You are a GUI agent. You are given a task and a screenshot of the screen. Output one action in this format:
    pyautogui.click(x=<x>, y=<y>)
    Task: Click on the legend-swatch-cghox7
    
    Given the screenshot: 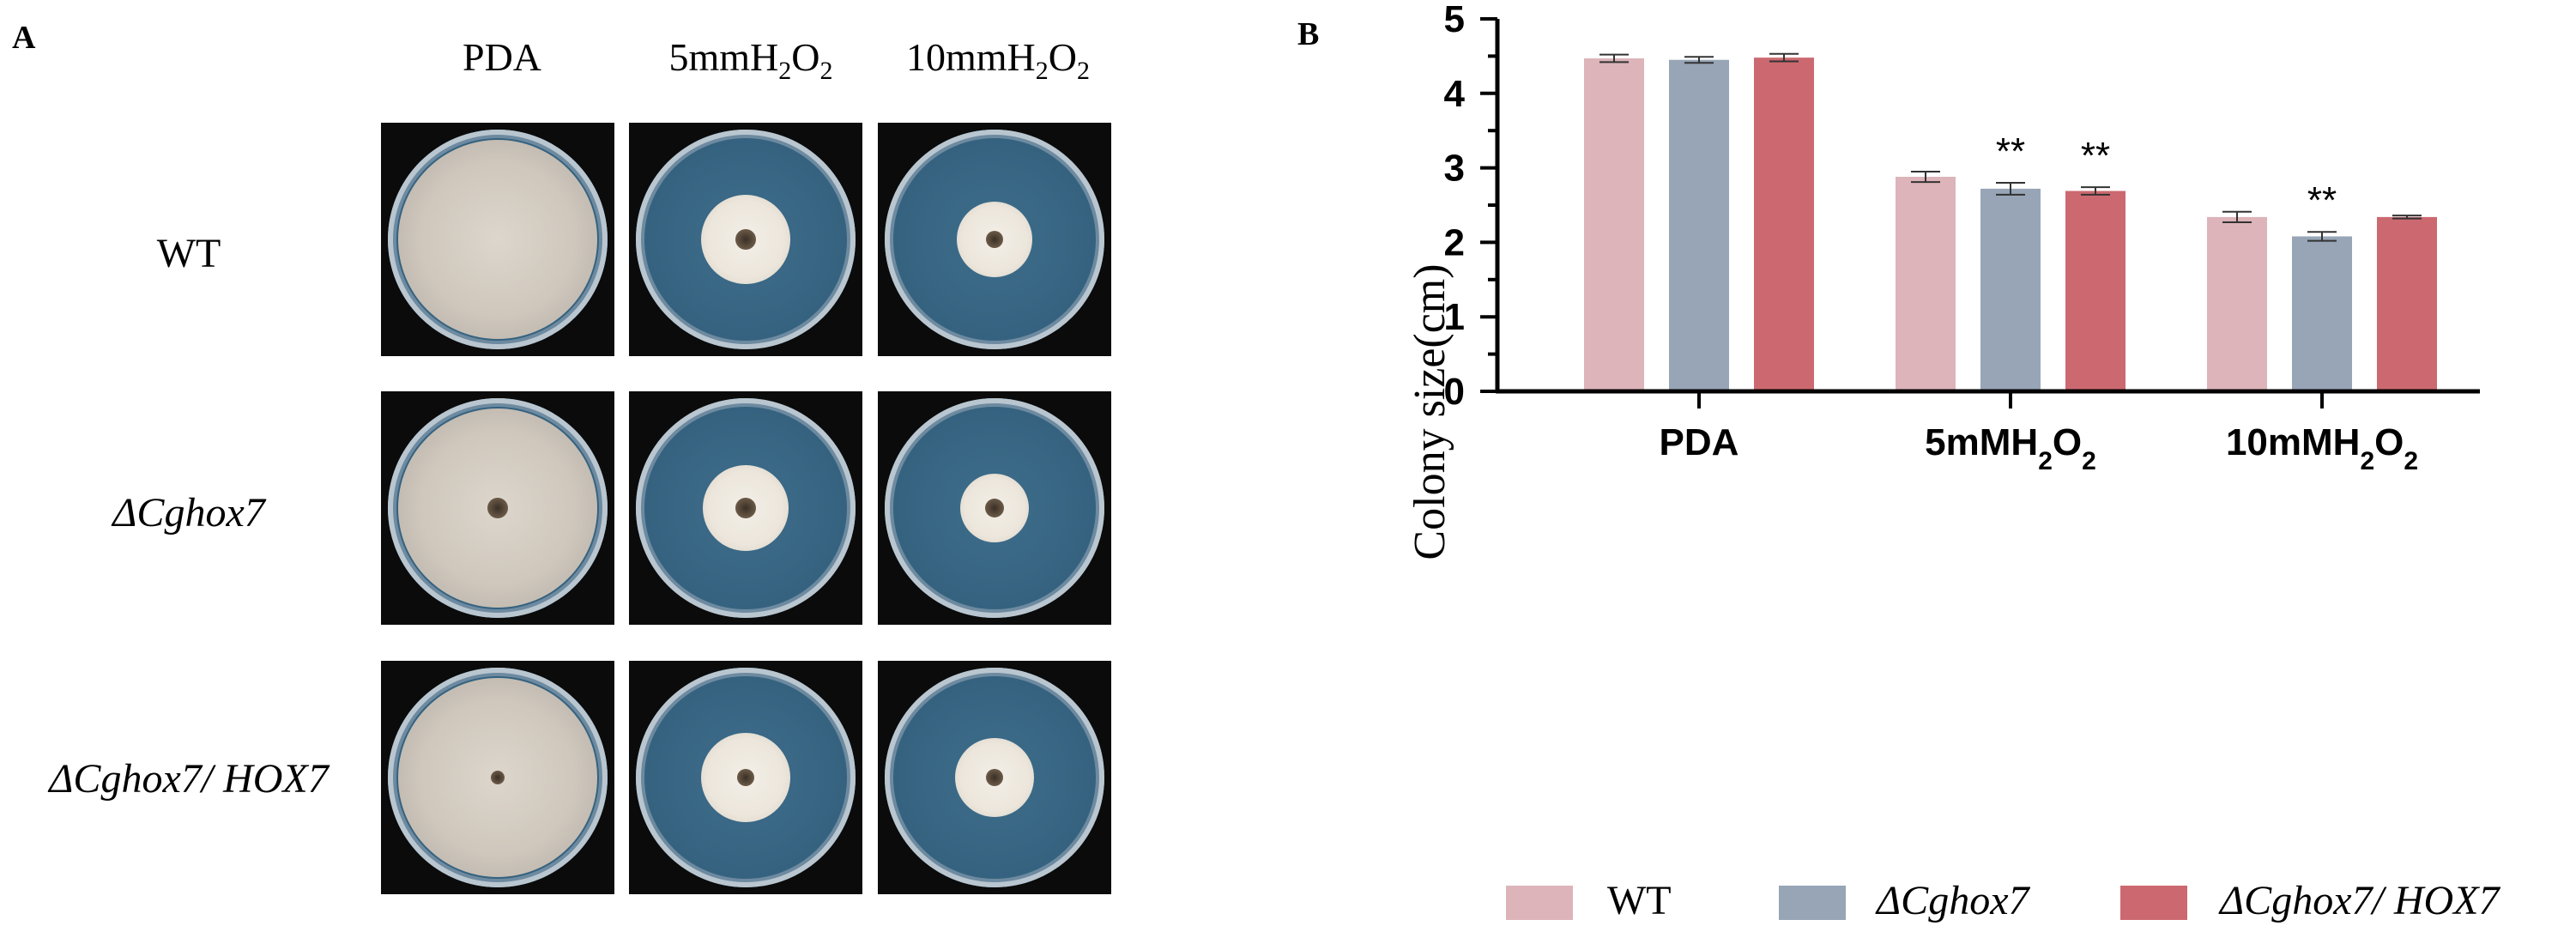 What is the action you would take?
    pyautogui.click(x=1812, y=903)
    